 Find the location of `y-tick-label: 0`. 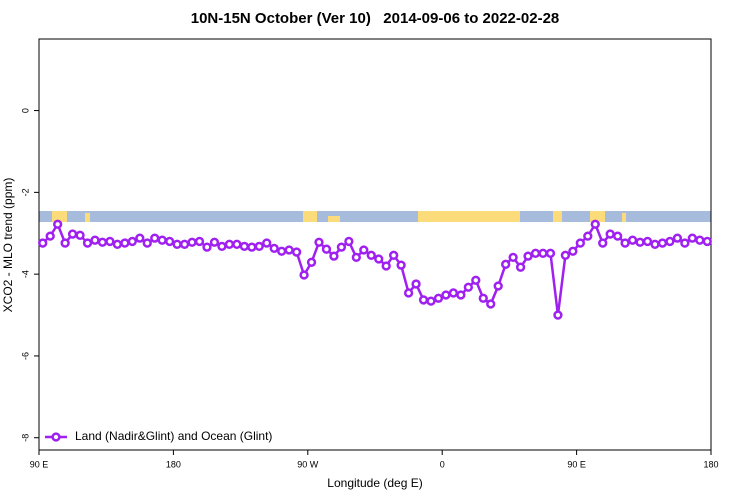

y-tick-label: 0 is located at coordinates (25, 110).